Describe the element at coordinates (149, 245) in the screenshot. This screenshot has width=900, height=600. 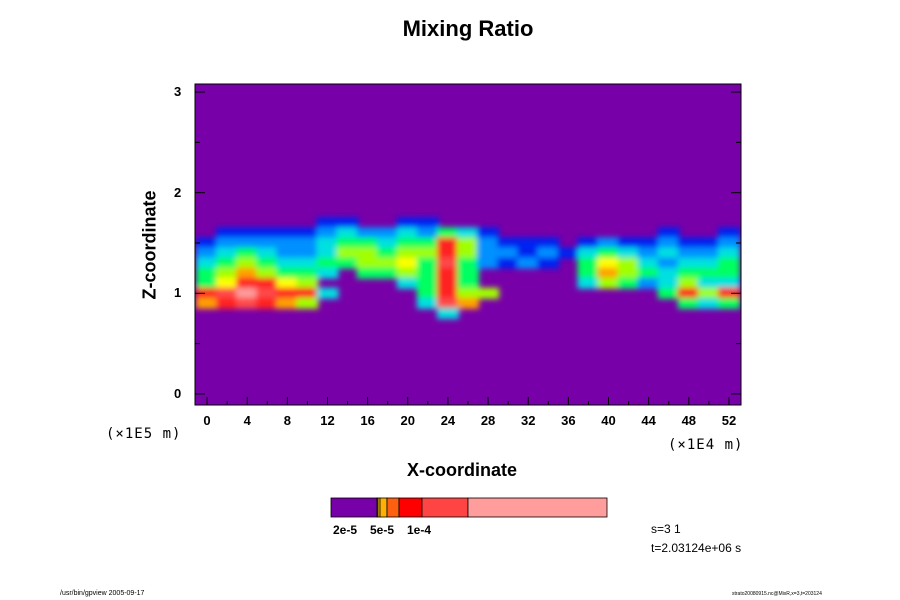
I see `y-axis-label: Z-coordinate` at that location.